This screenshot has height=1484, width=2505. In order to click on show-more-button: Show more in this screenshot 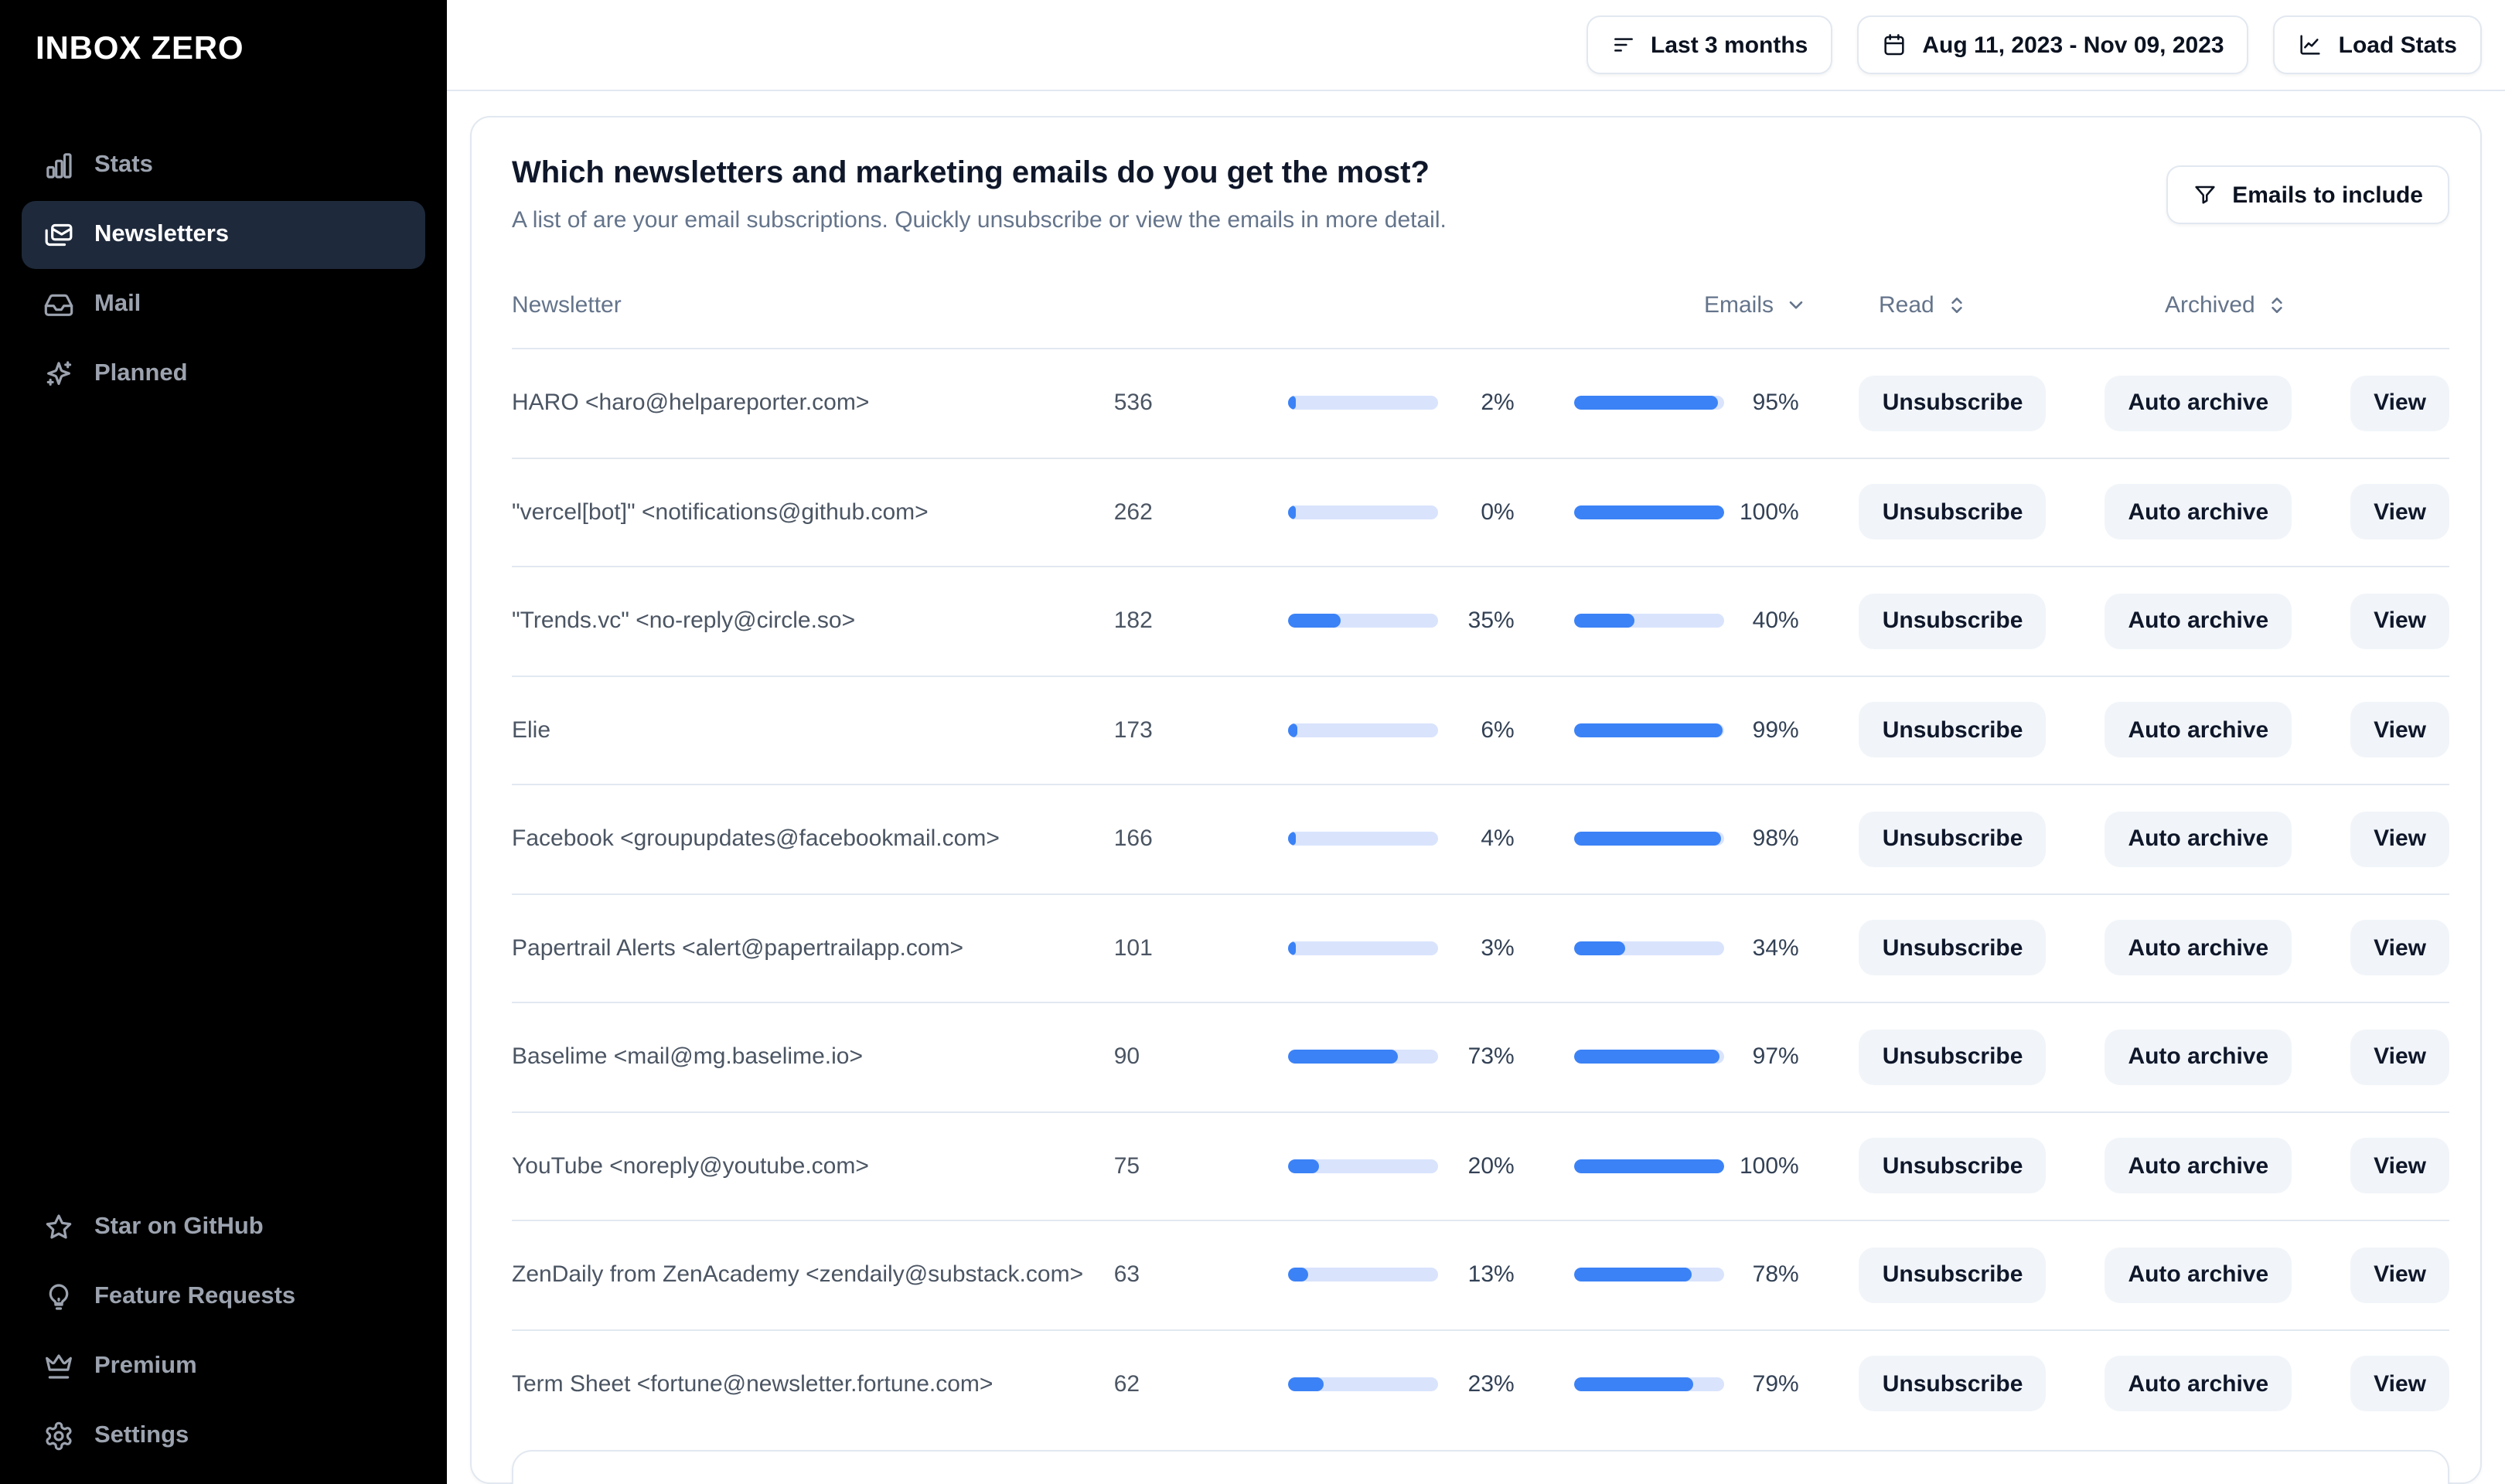, I will do `click(1480, 1467)`.